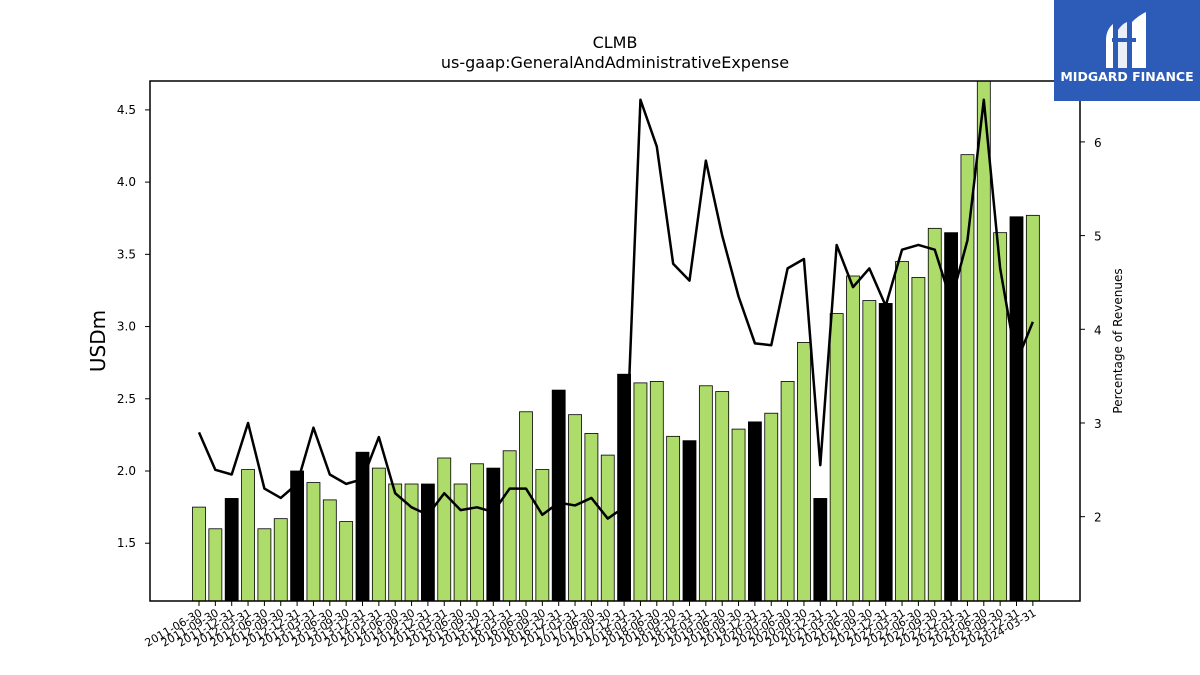 The height and width of the screenshot is (675, 1200). I want to click on y2-tick-label: 3, so click(1098, 424).